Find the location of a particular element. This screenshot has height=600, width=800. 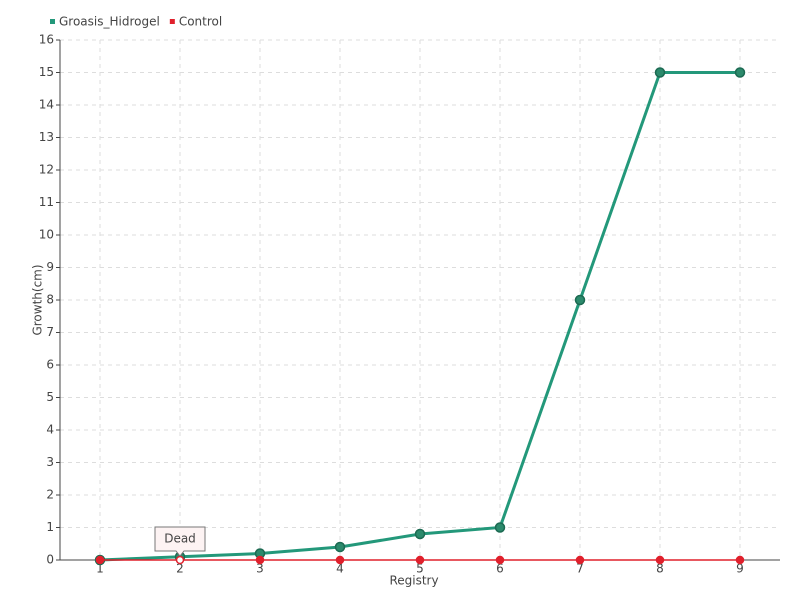

x-tick-label: 5 is located at coordinates (420, 569).